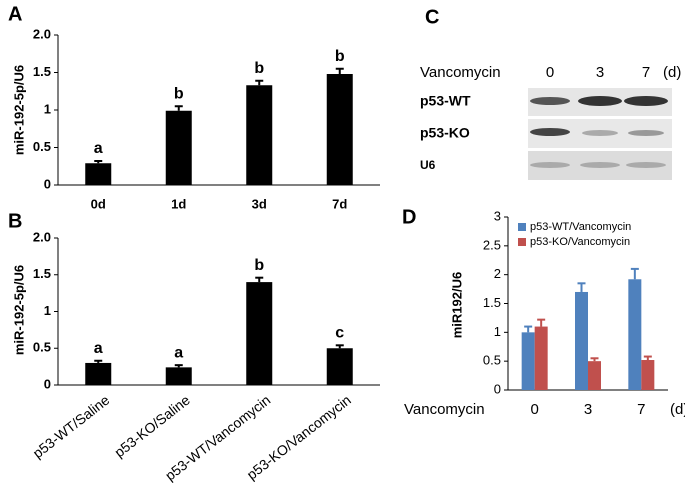  What do you see at coordinates (641, 409) in the screenshot?
I see `x-tick-label: 7` at bounding box center [641, 409].